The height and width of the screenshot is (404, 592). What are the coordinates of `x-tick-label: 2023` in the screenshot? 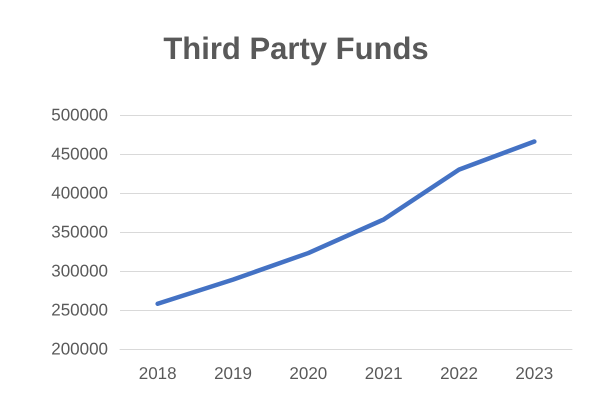 It's located at (534, 373).